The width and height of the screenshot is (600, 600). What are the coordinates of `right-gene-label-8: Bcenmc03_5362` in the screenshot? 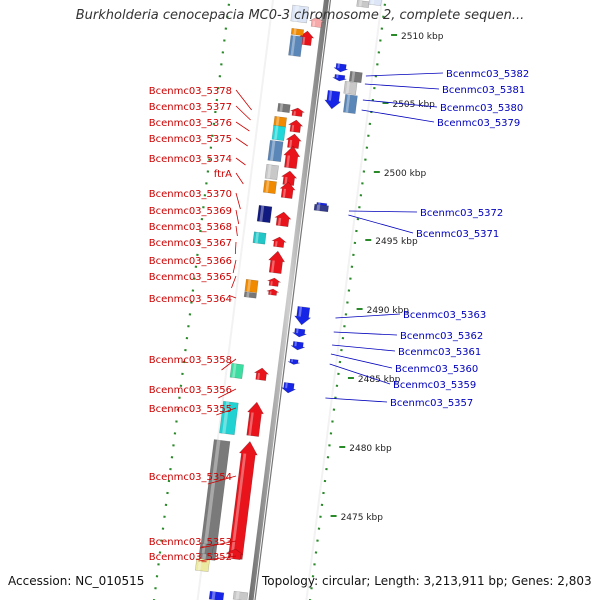 It's located at (441, 336).